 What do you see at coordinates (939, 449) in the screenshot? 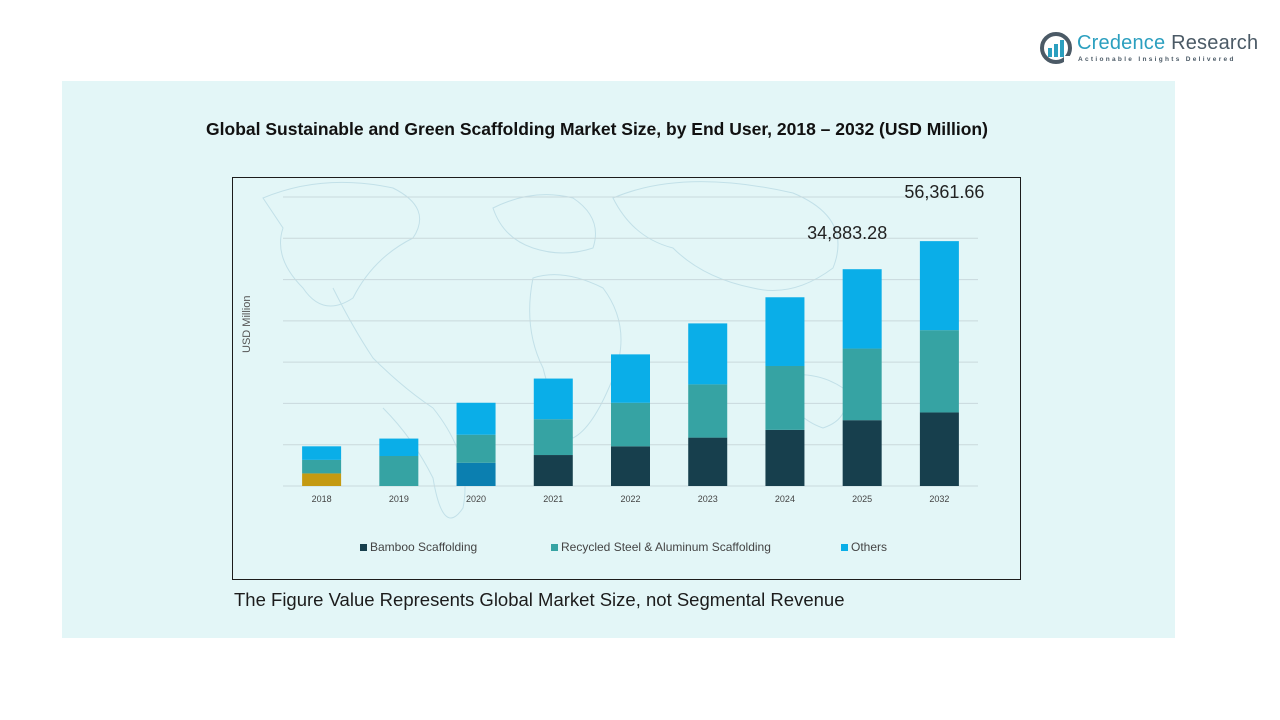
I see `bar-segment-bamboo-scaffolding-2032` at bounding box center [939, 449].